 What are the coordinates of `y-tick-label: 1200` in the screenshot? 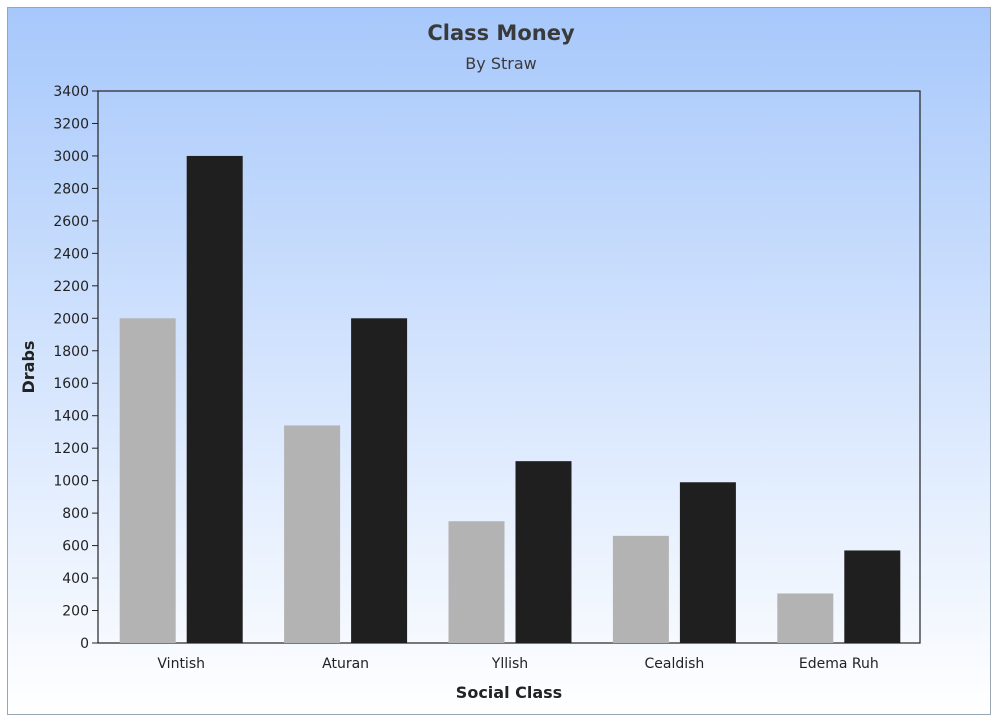 It's located at (71, 449).